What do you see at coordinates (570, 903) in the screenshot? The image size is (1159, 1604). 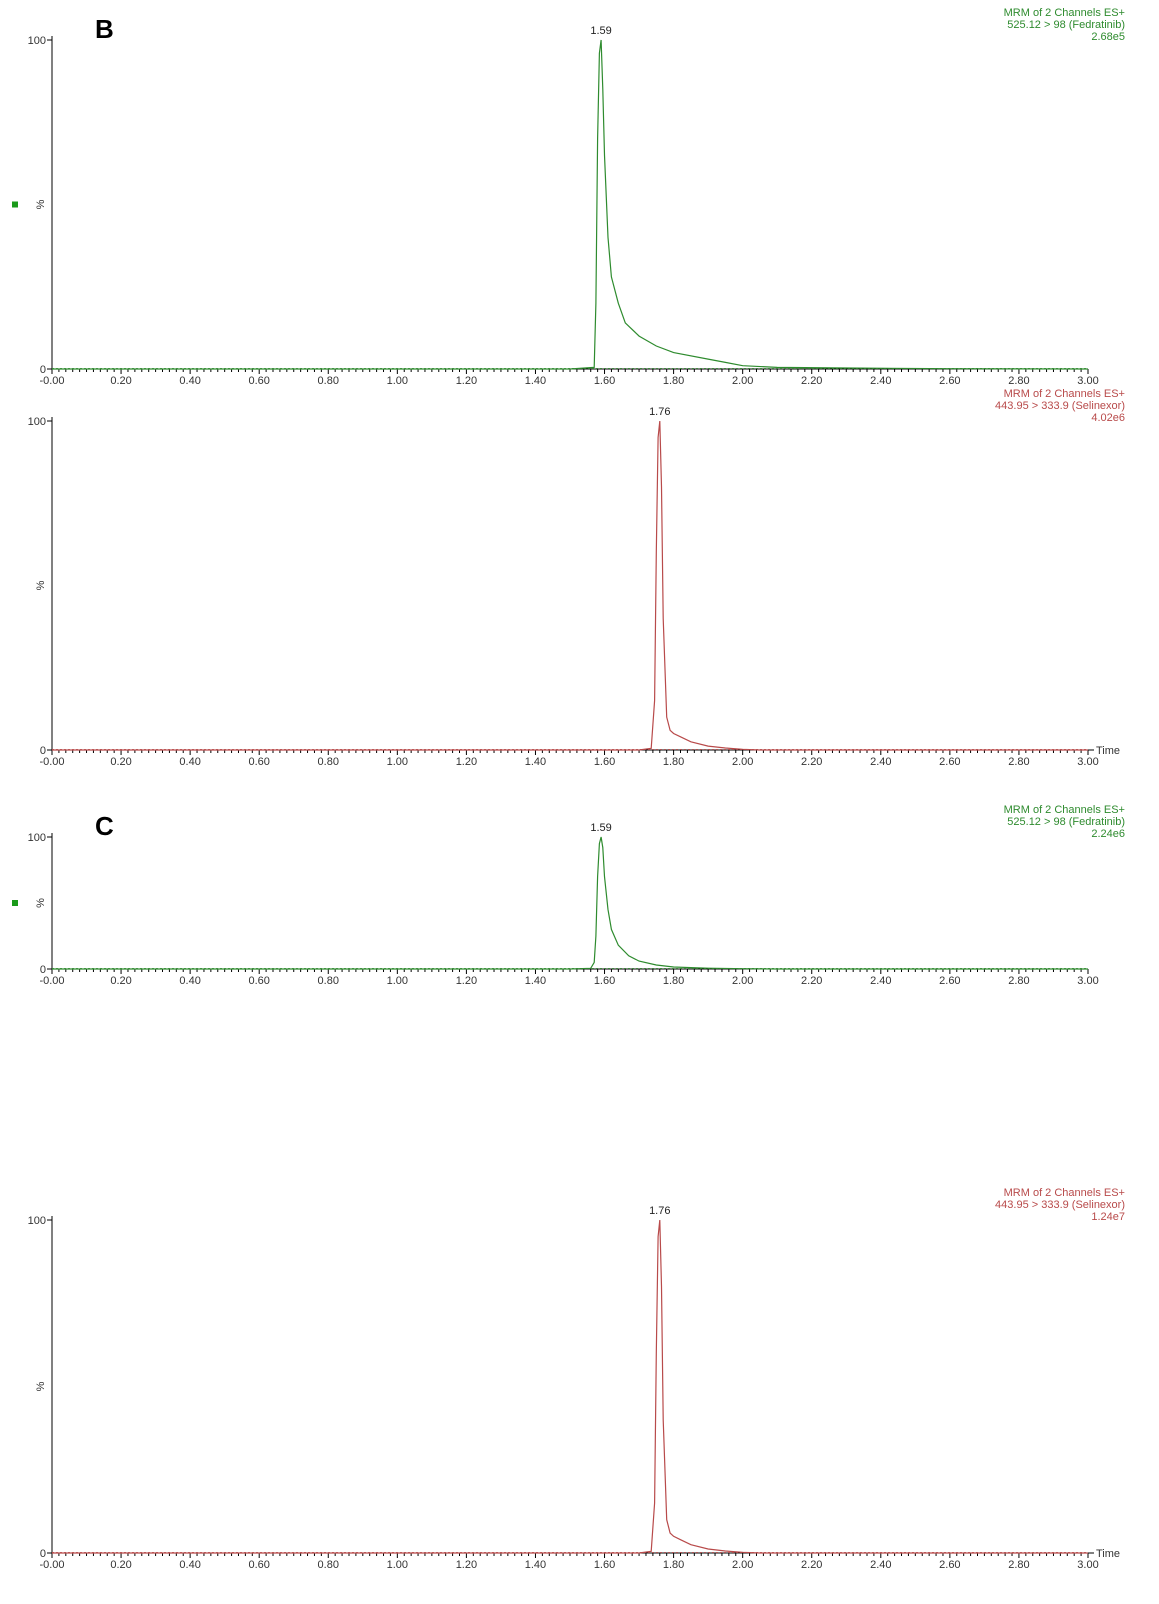 I see `trace-line` at bounding box center [570, 903].